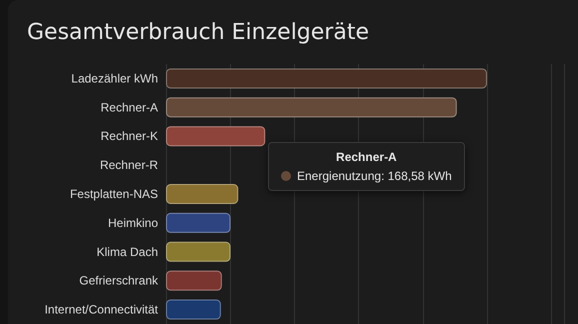 This screenshot has width=578, height=324. Describe the element at coordinates (198, 32) in the screenshot. I see `chart-title: Gesamtverbrauch Einzelgeräte` at that location.